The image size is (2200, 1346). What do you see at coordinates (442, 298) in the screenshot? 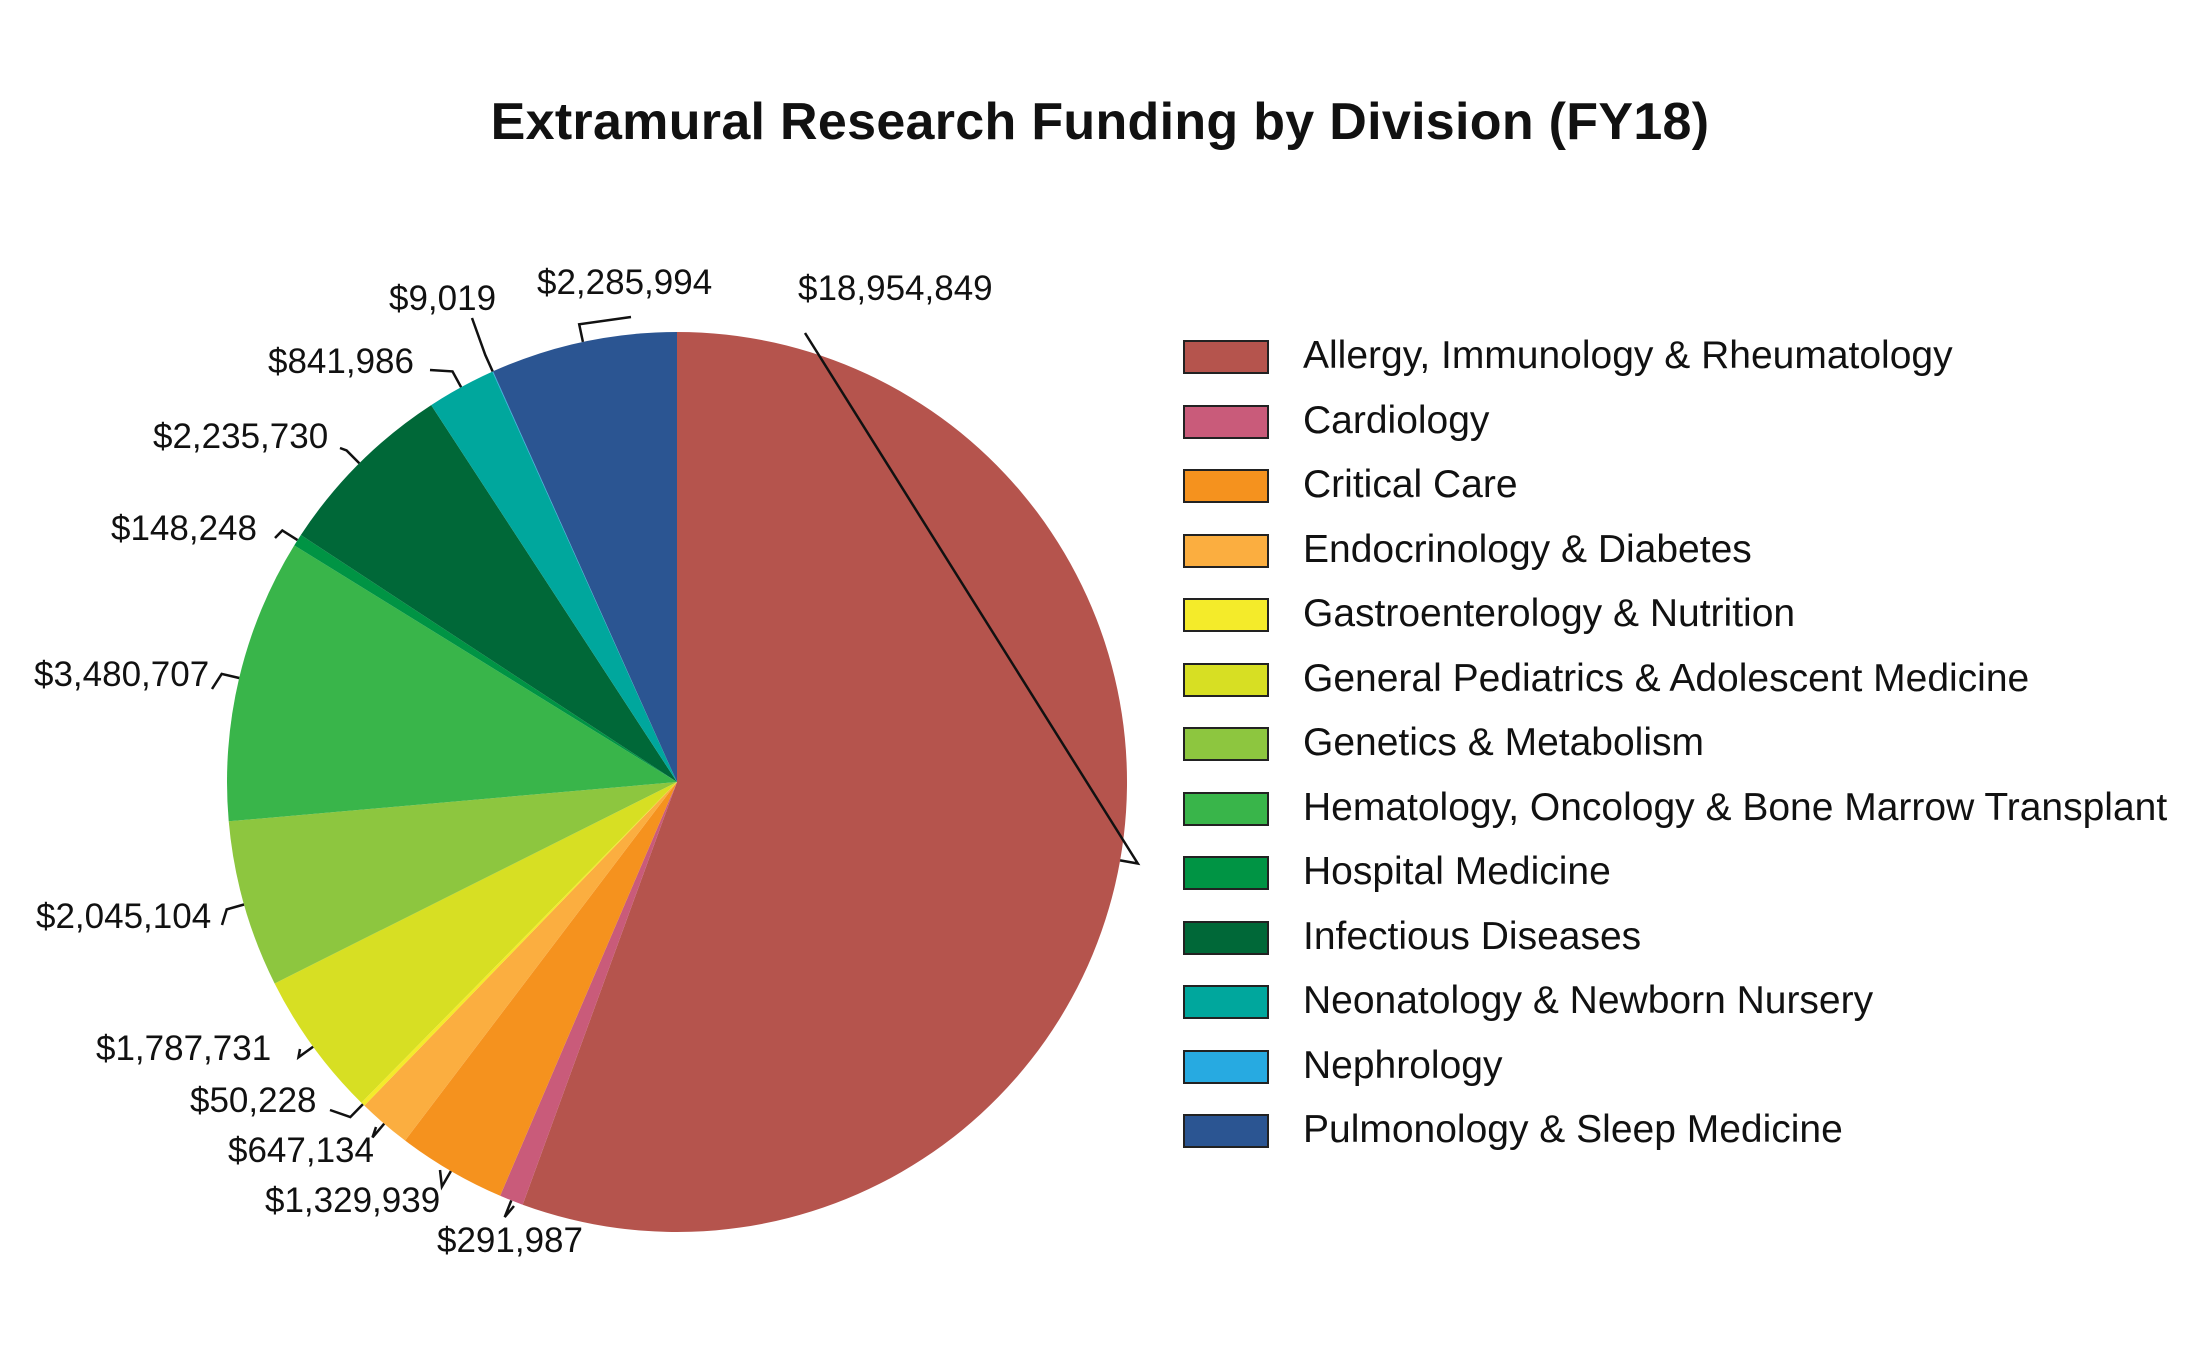
I see `data-label: $9,019` at bounding box center [442, 298].